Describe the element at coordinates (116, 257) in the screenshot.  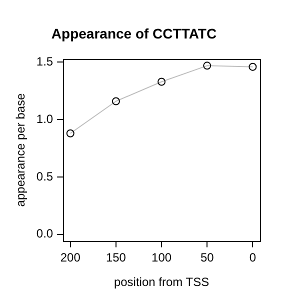
I see `x-tick-label: 150` at that location.